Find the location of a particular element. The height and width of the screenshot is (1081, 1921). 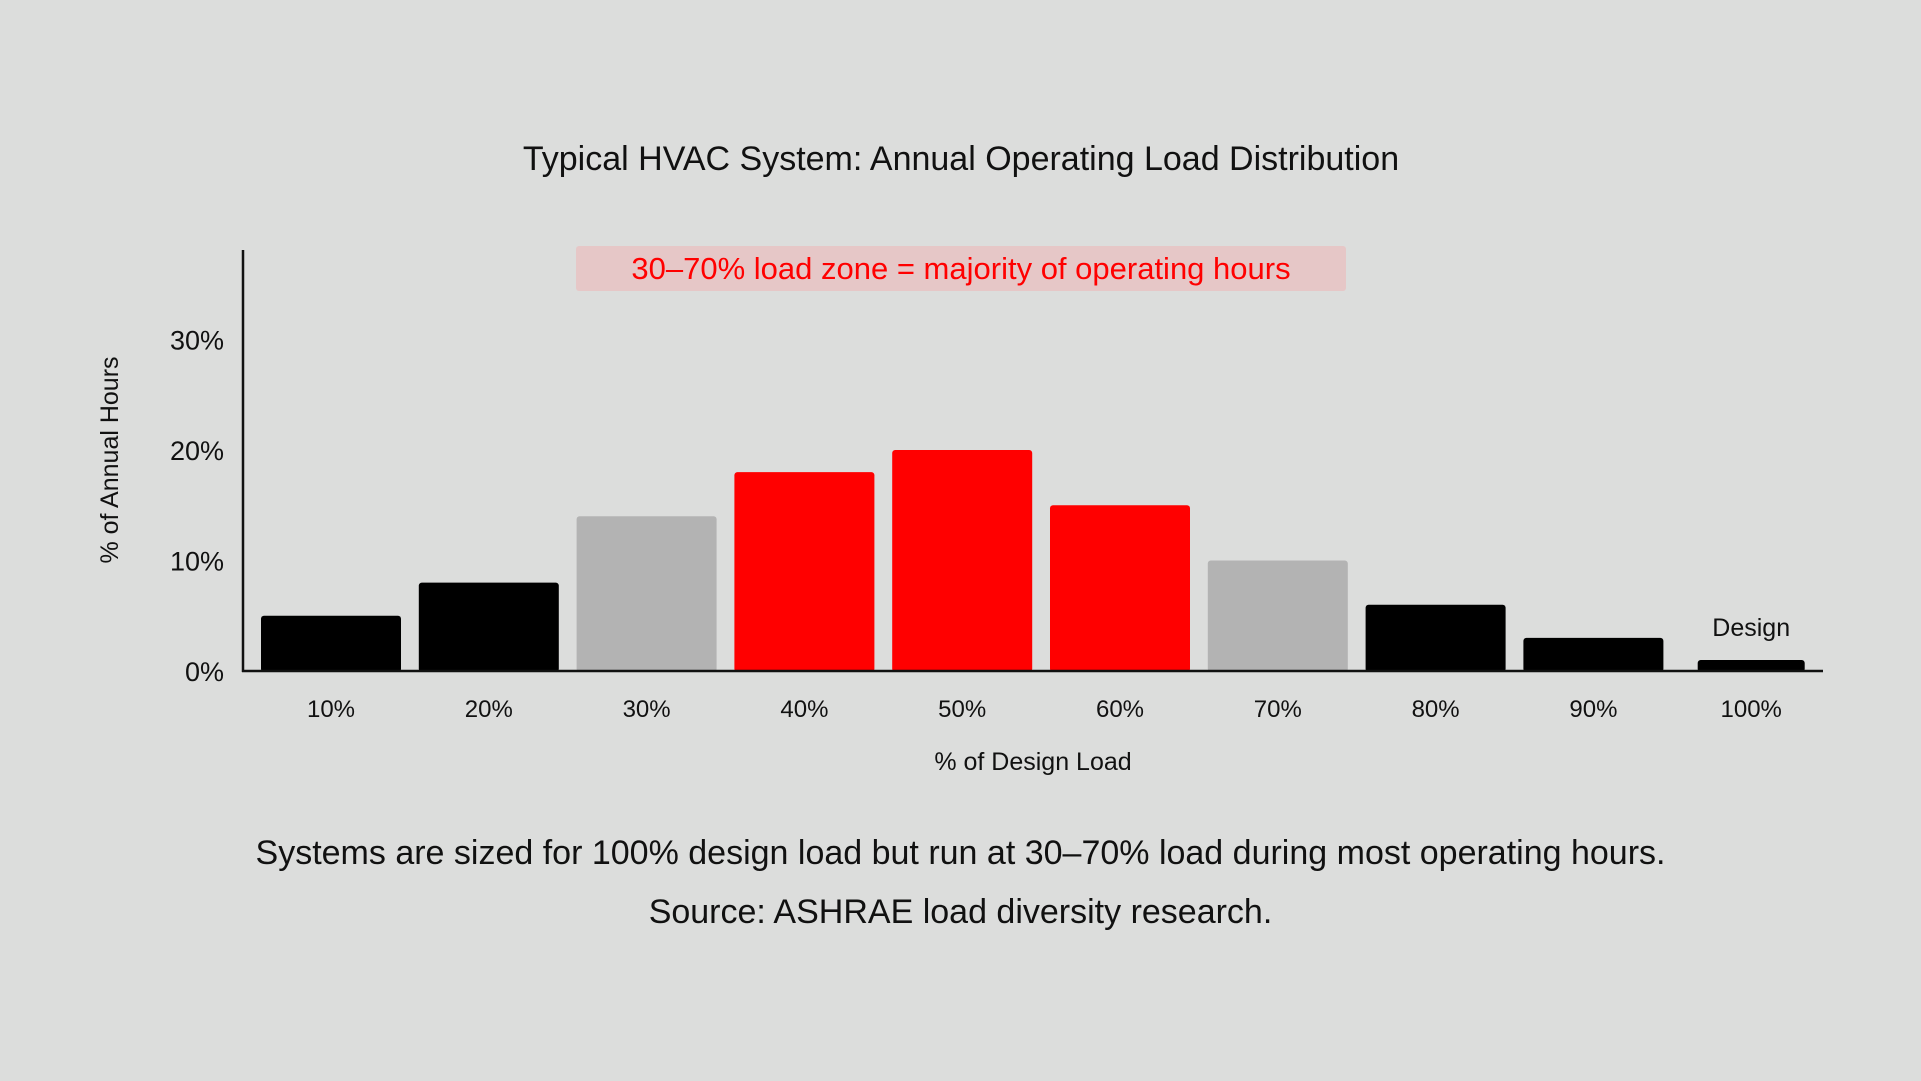

x-tick-label: 100% is located at coordinates (1751, 709).